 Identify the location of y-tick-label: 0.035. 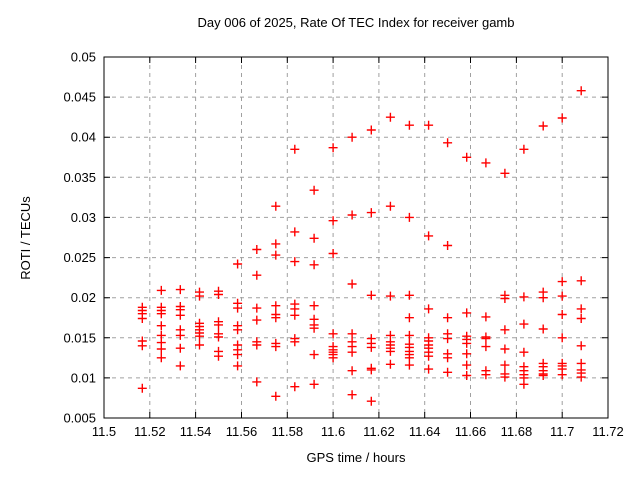
(79, 177).